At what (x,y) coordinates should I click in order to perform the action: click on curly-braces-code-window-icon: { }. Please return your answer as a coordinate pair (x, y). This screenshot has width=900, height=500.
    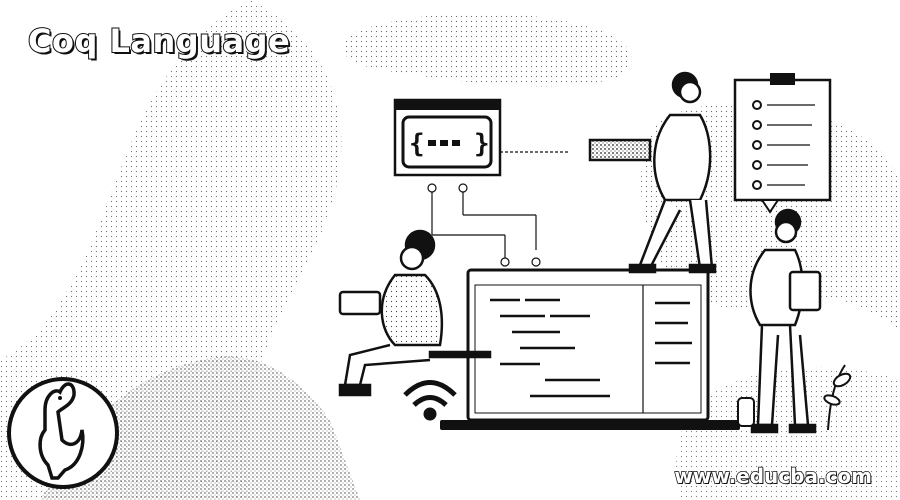
    Looking at the image, I should click on (447, 137).